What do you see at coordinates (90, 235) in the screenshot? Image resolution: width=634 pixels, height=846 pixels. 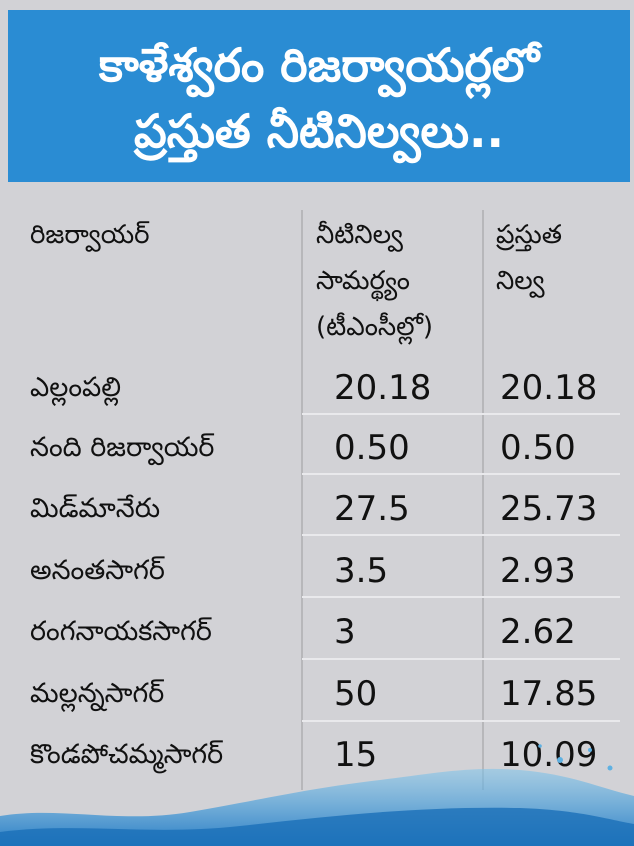 I see `header-reservoir: రిజర్వాయర్` at bounding box center [90, 235].